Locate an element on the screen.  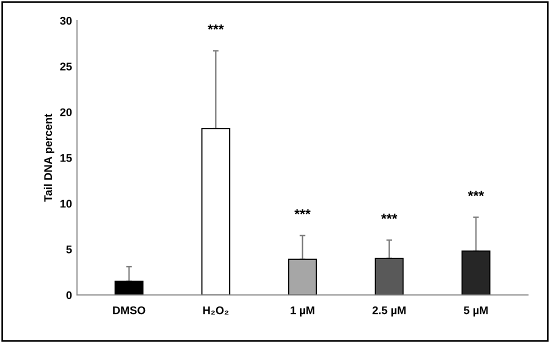
x-tick-label: 2.5 µM is located at coordinates (389, 311).